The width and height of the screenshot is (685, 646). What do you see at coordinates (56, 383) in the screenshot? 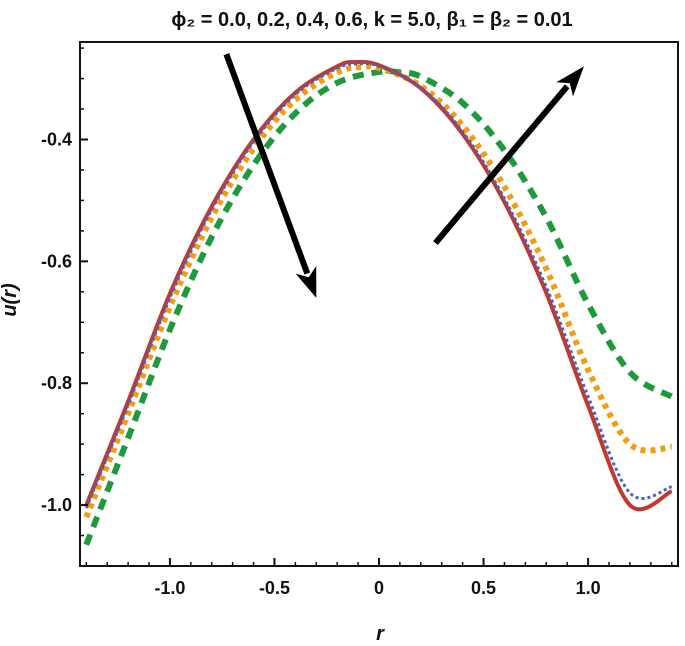
I see `y-tick-label: -0.8` at bounding box center [56, 383].